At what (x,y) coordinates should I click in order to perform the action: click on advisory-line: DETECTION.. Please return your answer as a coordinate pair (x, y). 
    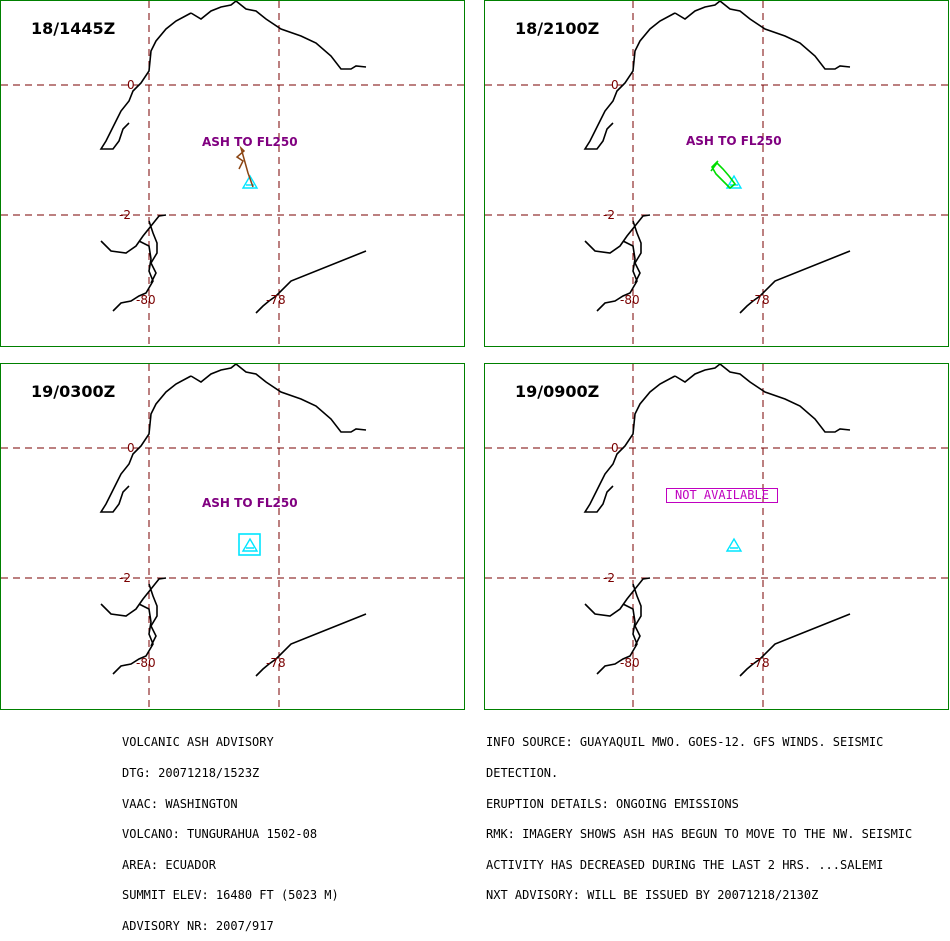
    Looking at the image, I should click on (522, 773).